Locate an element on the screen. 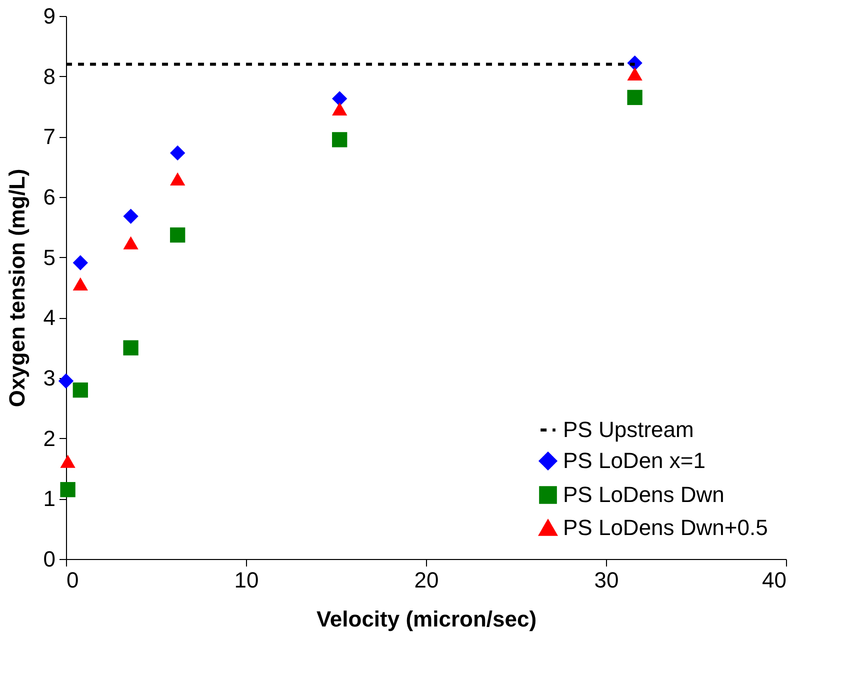 This screenshot has width=864, height=683. y-tick-label: 2 is located at coordinates (49, 438).